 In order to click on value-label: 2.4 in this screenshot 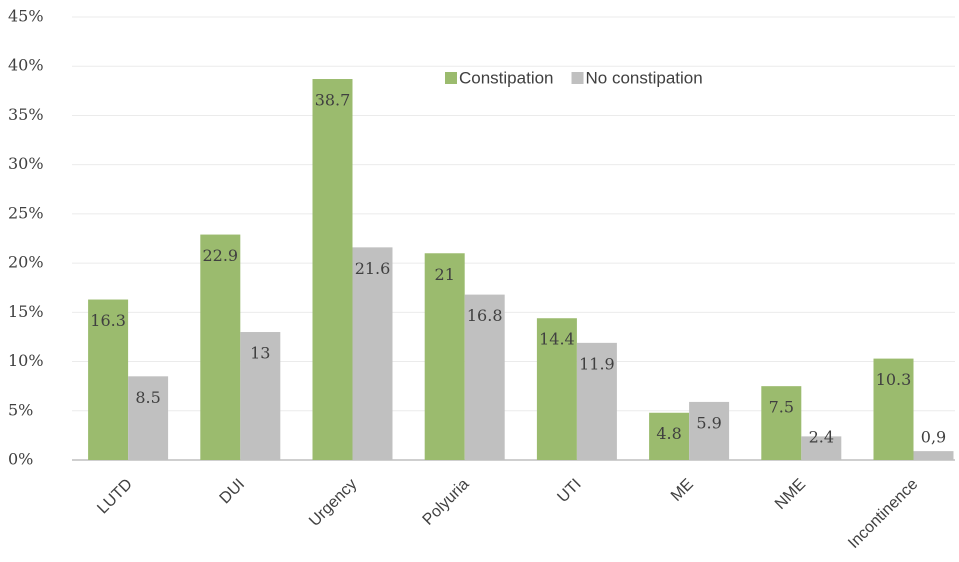, I will do `click(821, 437)`.